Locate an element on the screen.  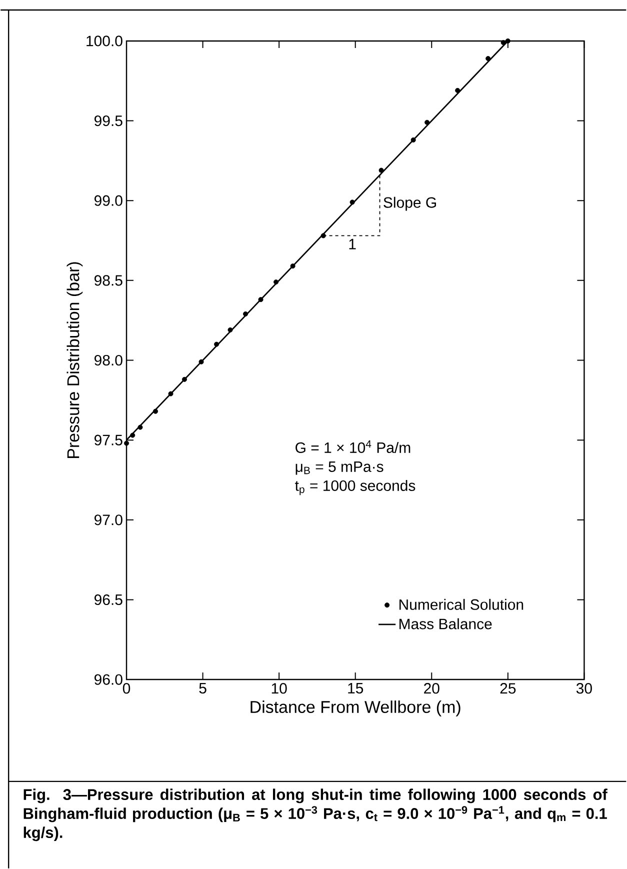
y-tick-label: 98.5 is located at coordinates (108, 280).